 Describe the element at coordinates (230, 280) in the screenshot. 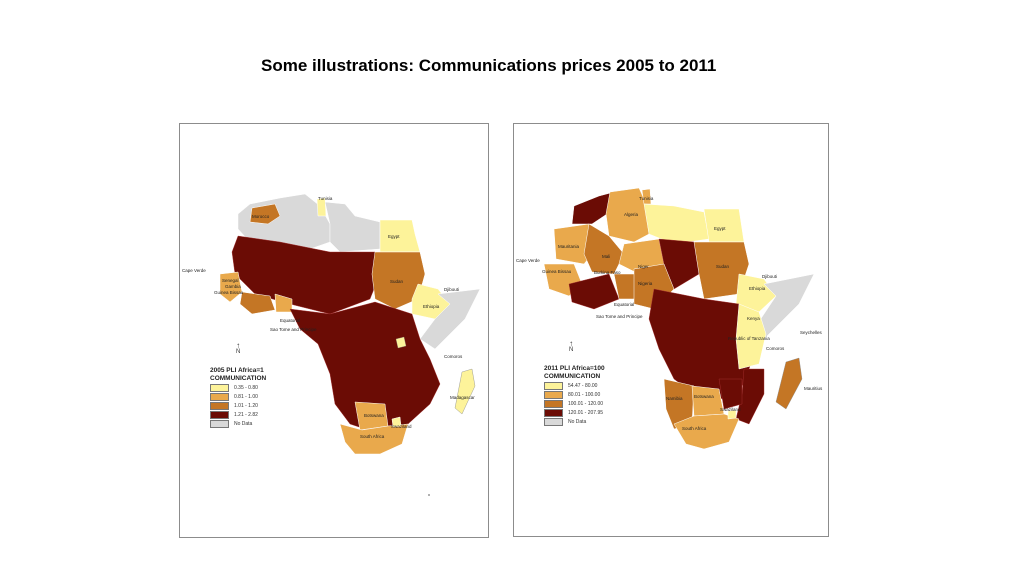

I see `country-label-senegal: Senegal` at that location.